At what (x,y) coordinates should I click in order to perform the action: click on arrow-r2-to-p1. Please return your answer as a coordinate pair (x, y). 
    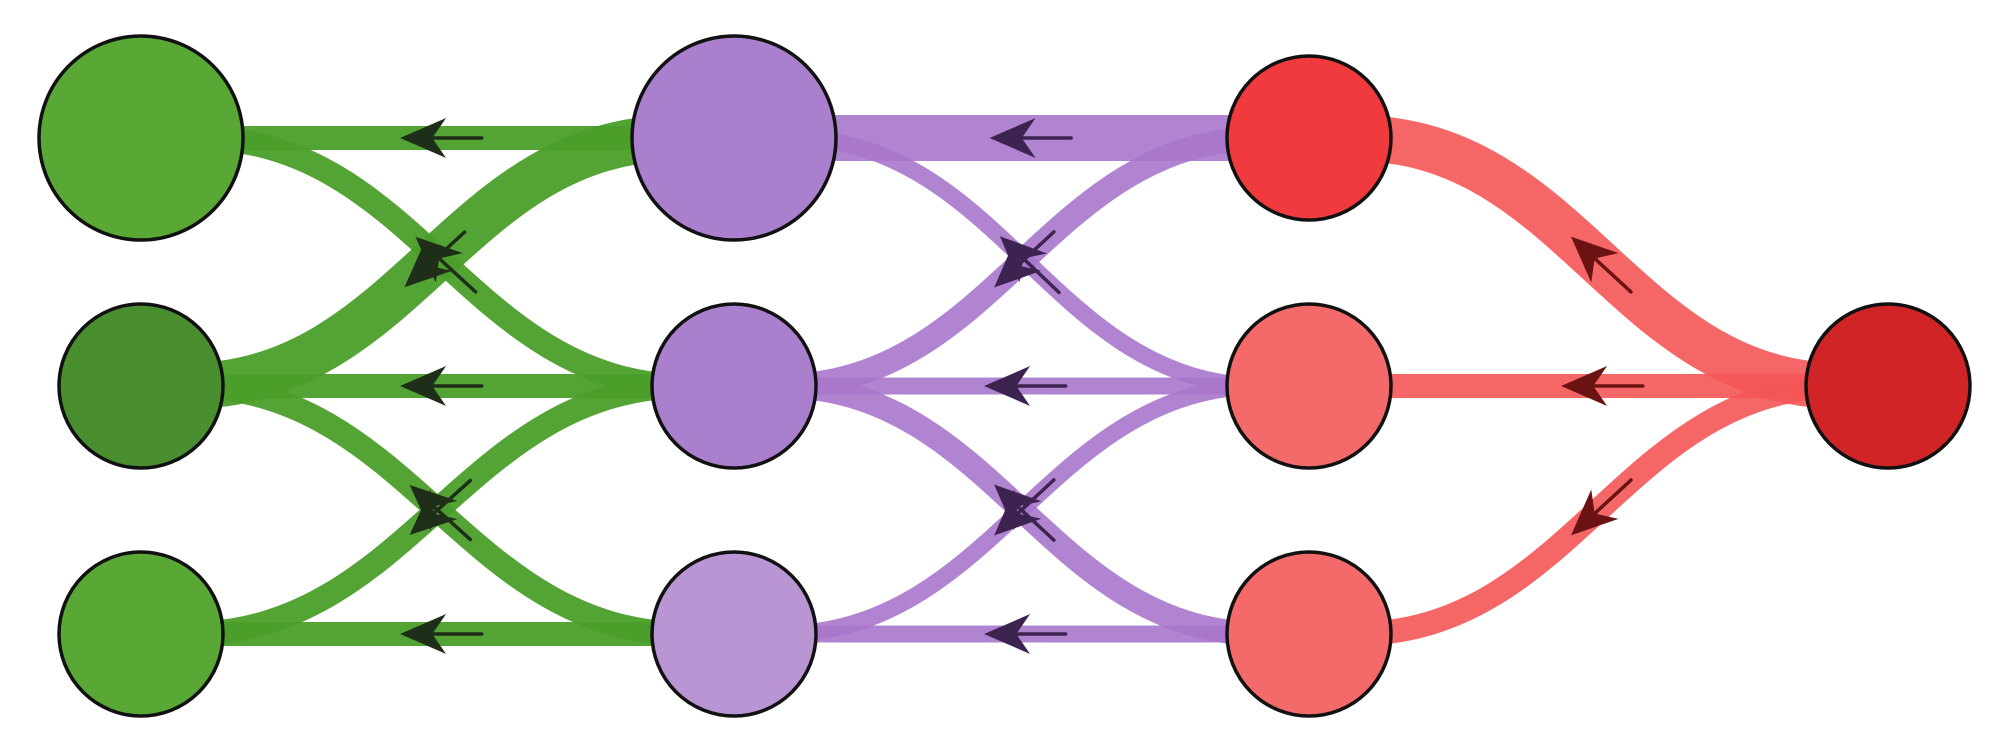
    Looking at the image, I should click on (1030, 265).